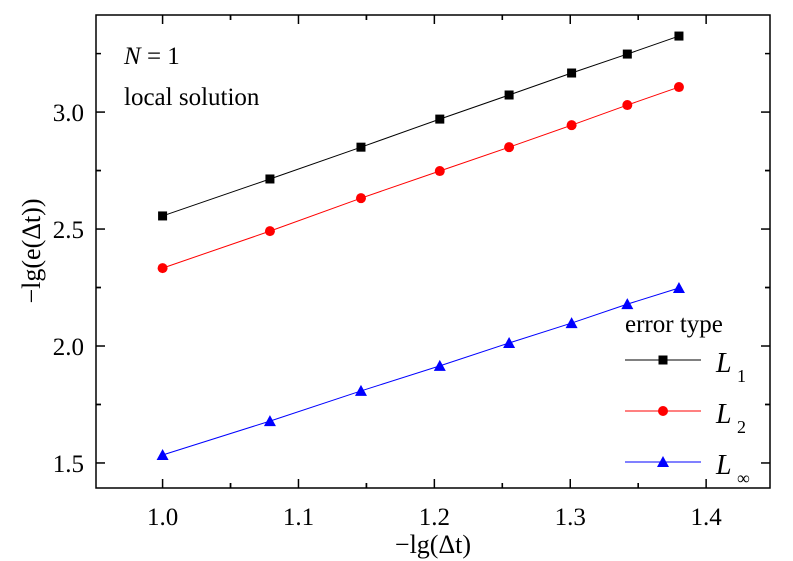 The height and width of the screenshot is (561, 793). I want to click on legend-label-subscript: ∞, so click(743, 478).